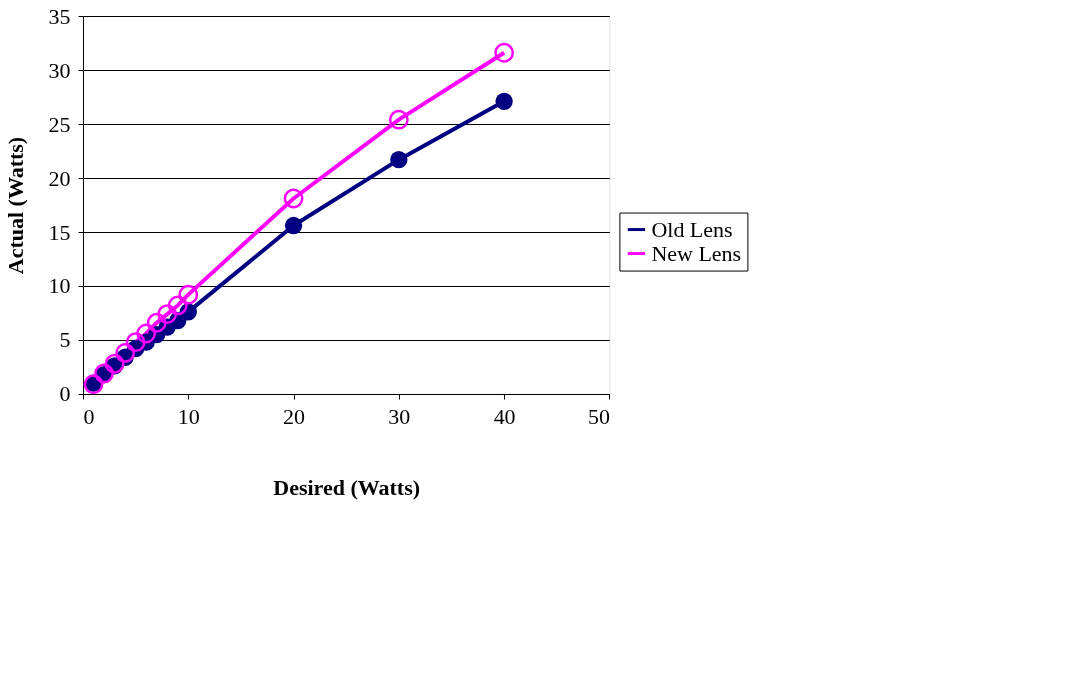 This screenshot has height=688, width=1068. What do you see at coordinates (294, 417) in the screenshot?
I see `x-tick-label: 20` at bounding box center [294, 417].